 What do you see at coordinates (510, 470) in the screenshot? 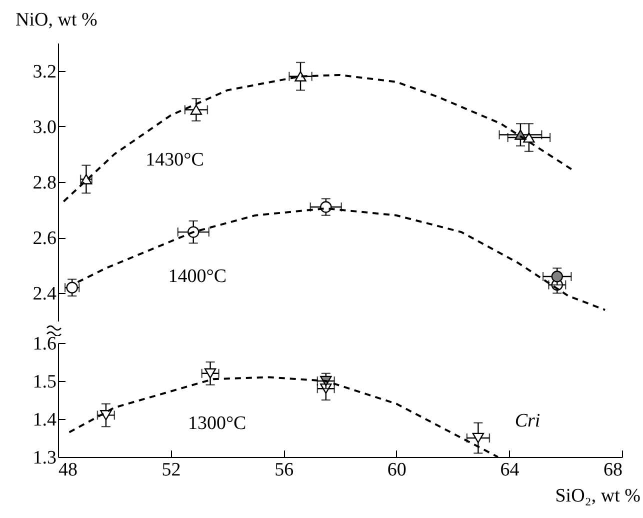
I see `x-tick-label: 64` at bounding box center [510, 470].